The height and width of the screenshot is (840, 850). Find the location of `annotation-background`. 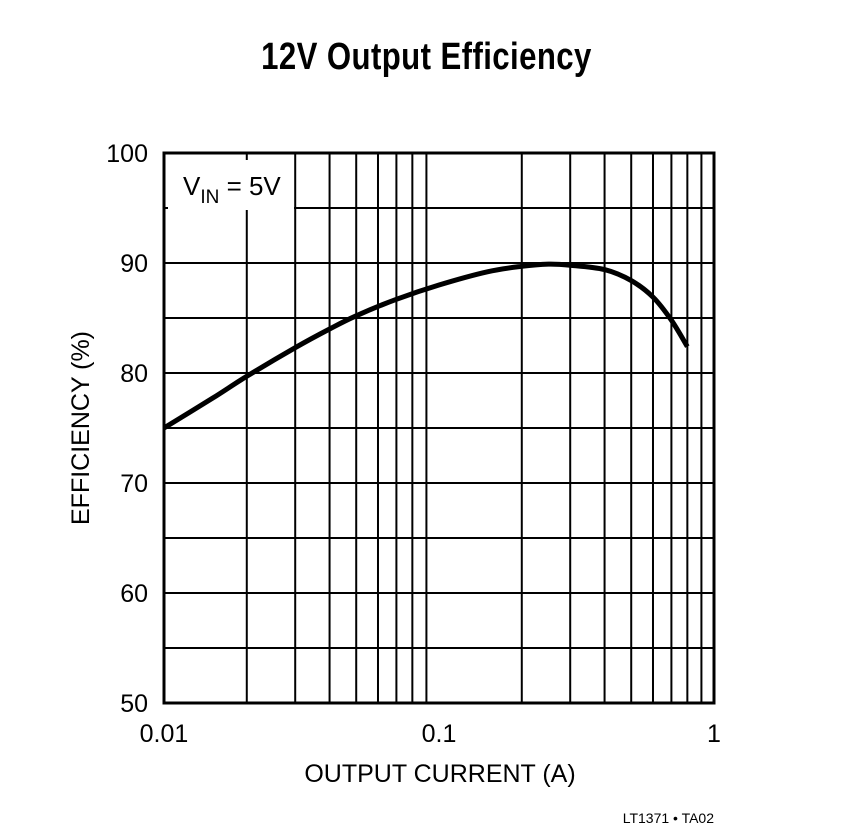

annotation-background is located at coordinates (231, 185).